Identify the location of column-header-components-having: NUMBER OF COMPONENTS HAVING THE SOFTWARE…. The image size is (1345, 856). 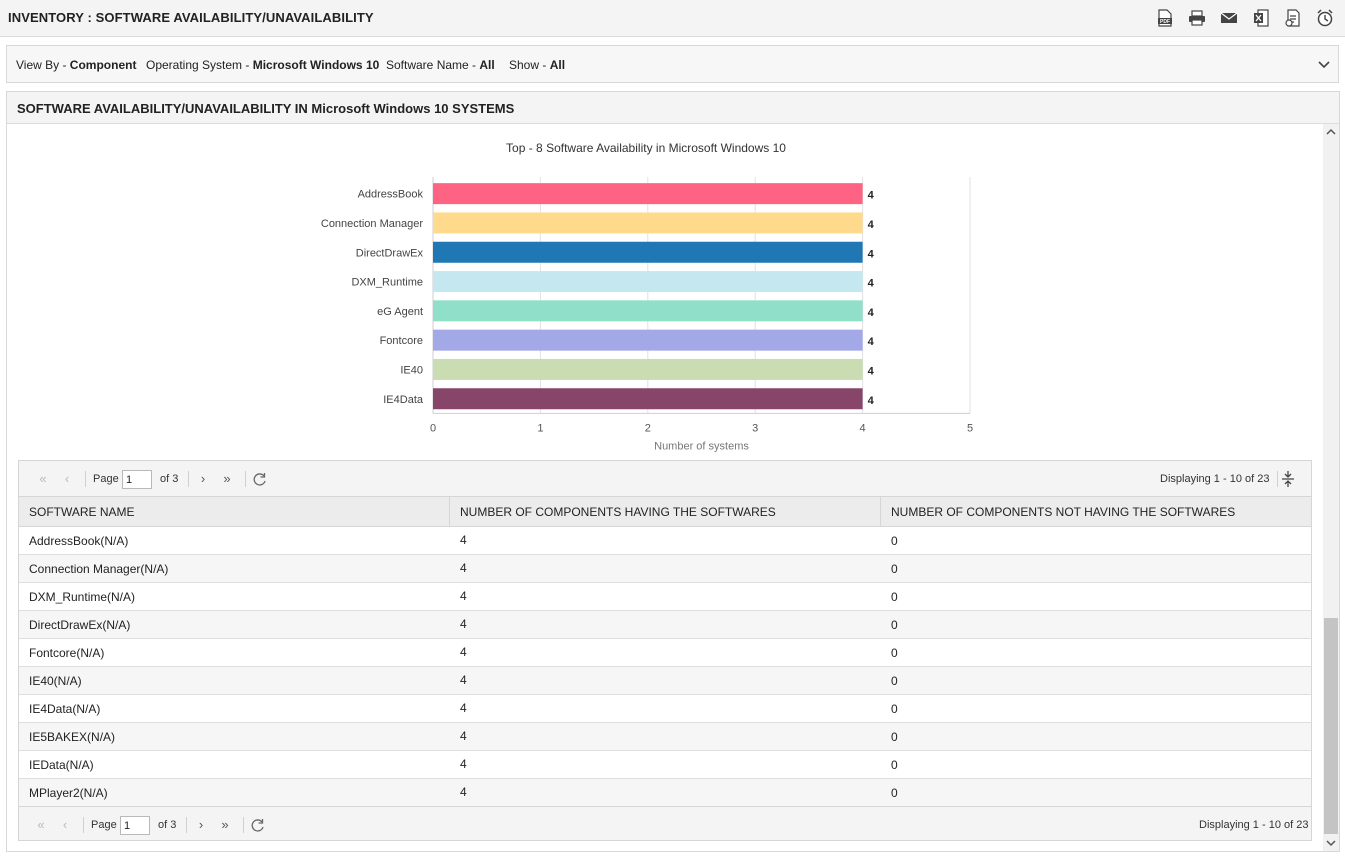
(665, 512).